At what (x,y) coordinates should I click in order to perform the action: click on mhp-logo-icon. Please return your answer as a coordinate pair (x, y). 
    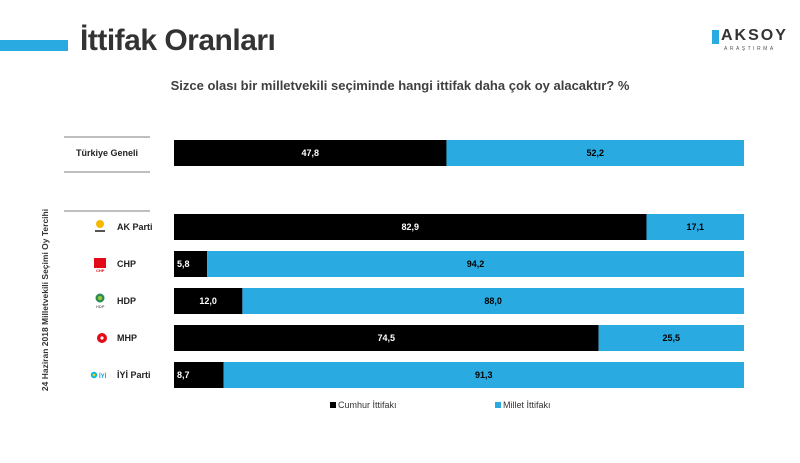
    Looking at the image, I should click on (102, 338).